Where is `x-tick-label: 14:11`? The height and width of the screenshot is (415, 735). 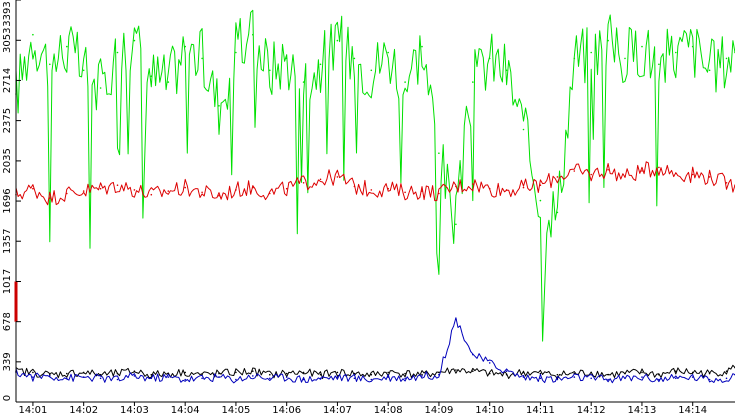 x-tick-label: 14:11 is located at coordinates (540, 410).